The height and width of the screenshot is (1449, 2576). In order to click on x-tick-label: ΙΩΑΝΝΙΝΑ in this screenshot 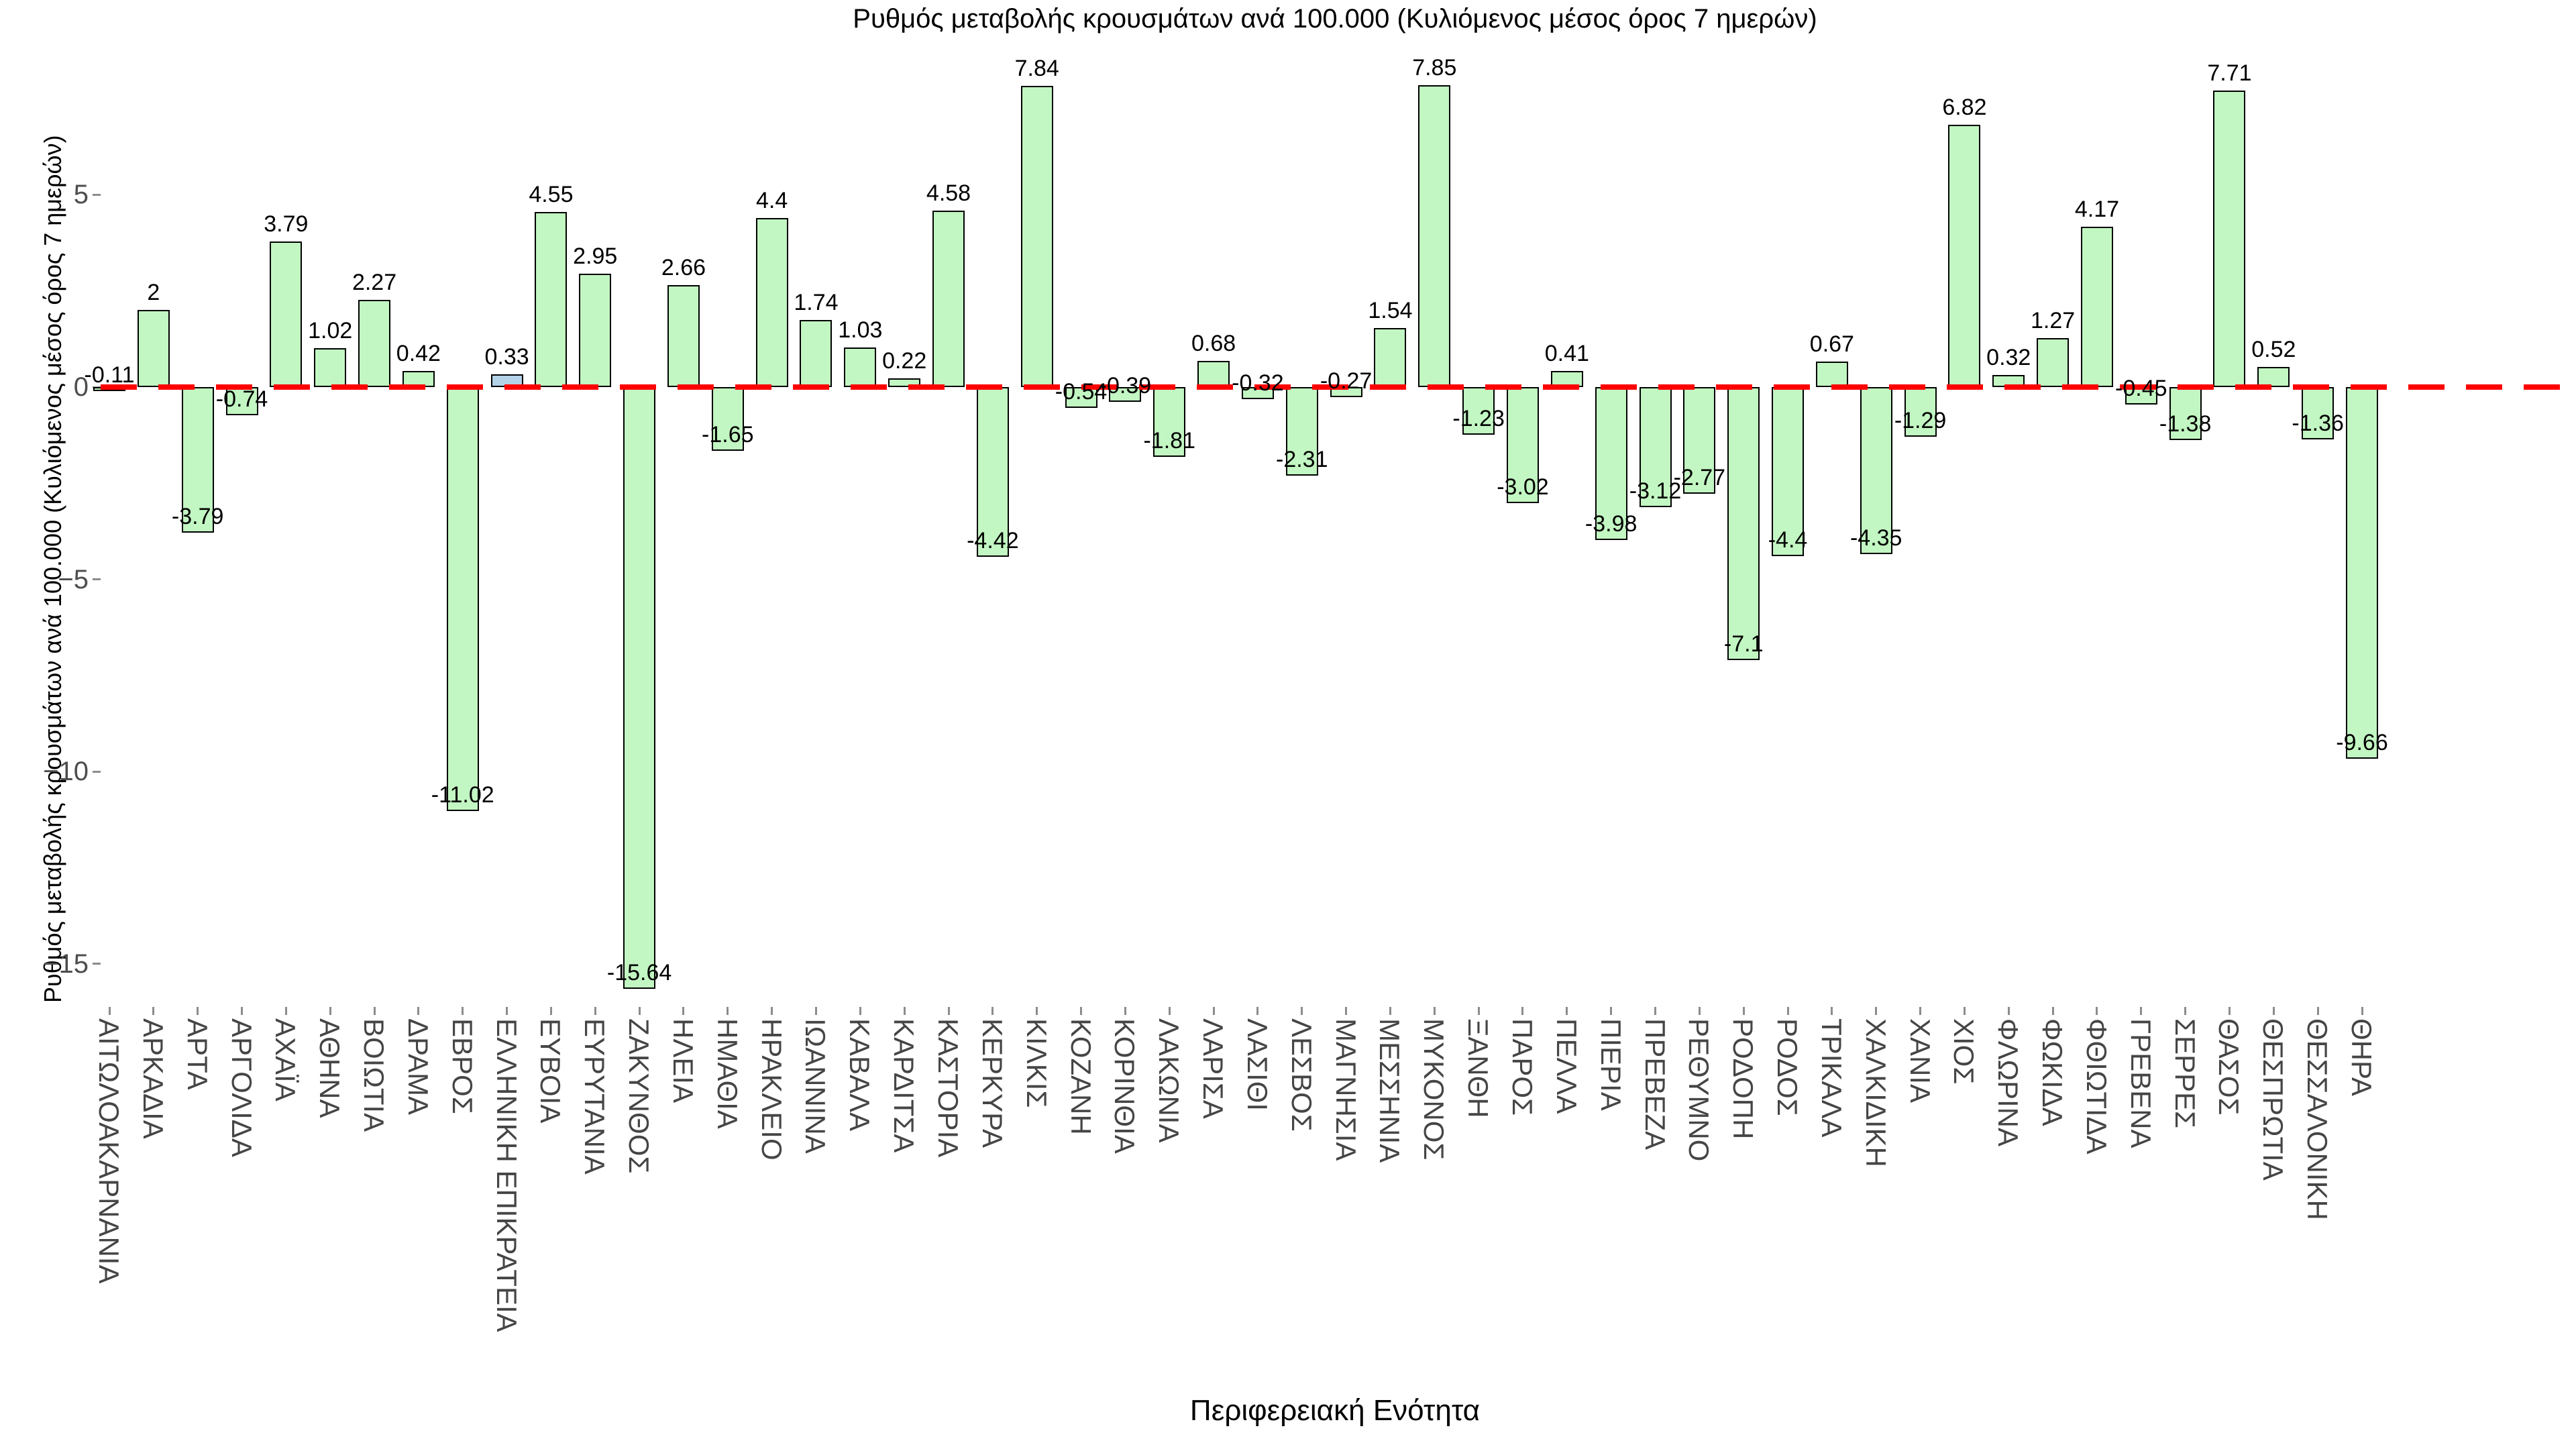, I will do `click(816, 1086)`.